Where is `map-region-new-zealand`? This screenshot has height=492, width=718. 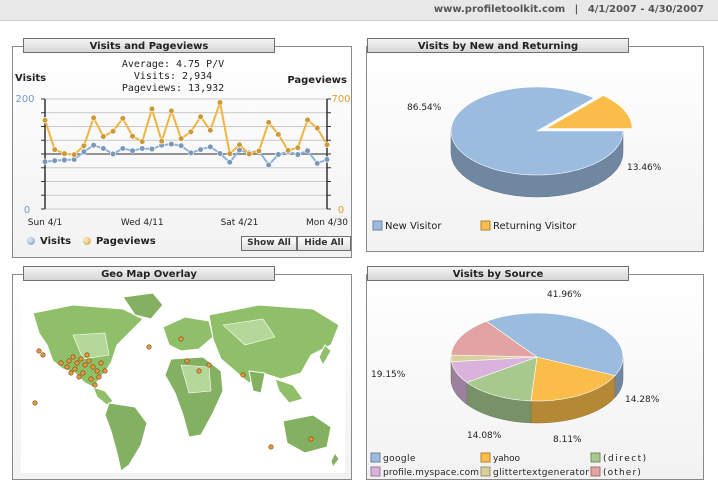
map-region-new-zealand is located at coordinates (335, 460).